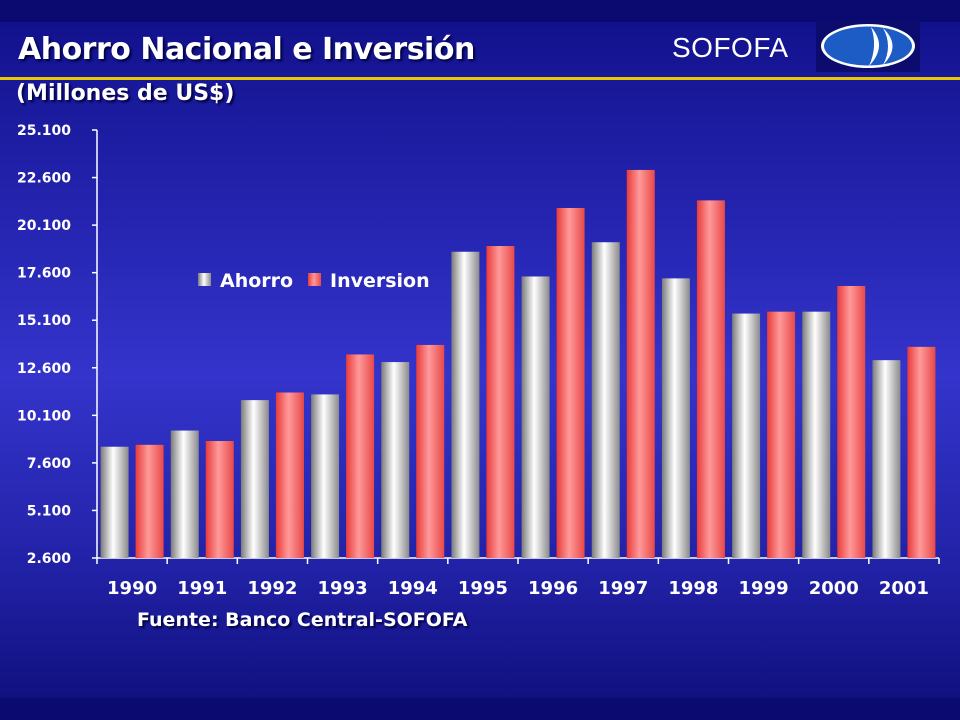  Describe the element at coordinates (44, 416) in the screenshot. I see `y-tick-label: 10.100` at that location.